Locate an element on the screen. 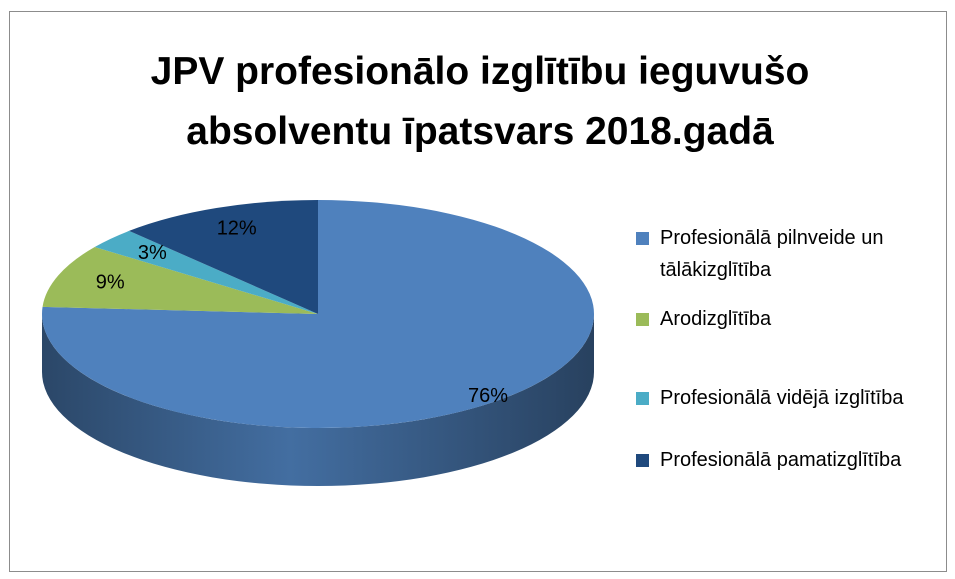  legend-label: Arodizglītība is located at coordinates (716, 319).